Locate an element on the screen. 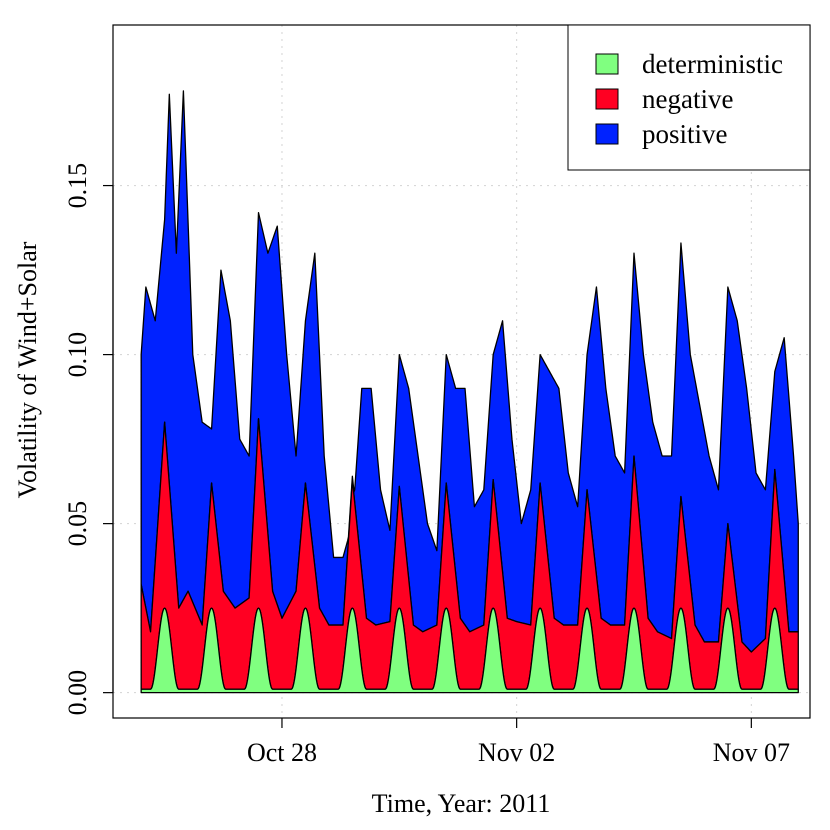 The width and height of the screenshot is (830, 830). y-tick-label-0: 0.00 is located at coordinates (77, 693).